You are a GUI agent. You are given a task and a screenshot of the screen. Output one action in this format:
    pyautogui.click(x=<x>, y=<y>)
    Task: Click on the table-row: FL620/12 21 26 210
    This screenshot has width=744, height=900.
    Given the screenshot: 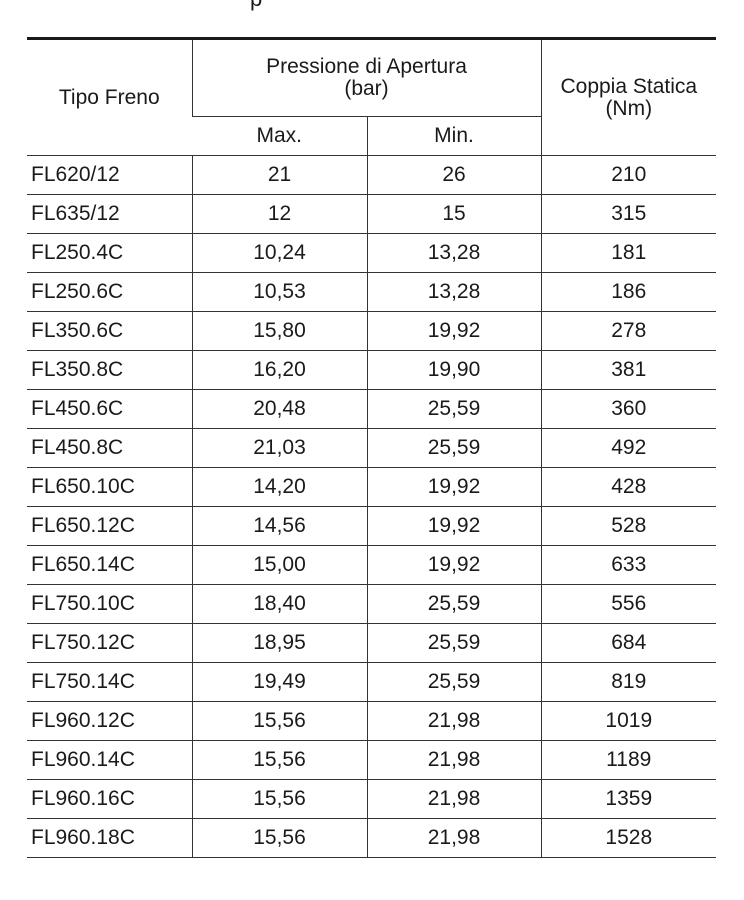 What is the action you would take?
    pyautogui.click(x=372, y=175)
    